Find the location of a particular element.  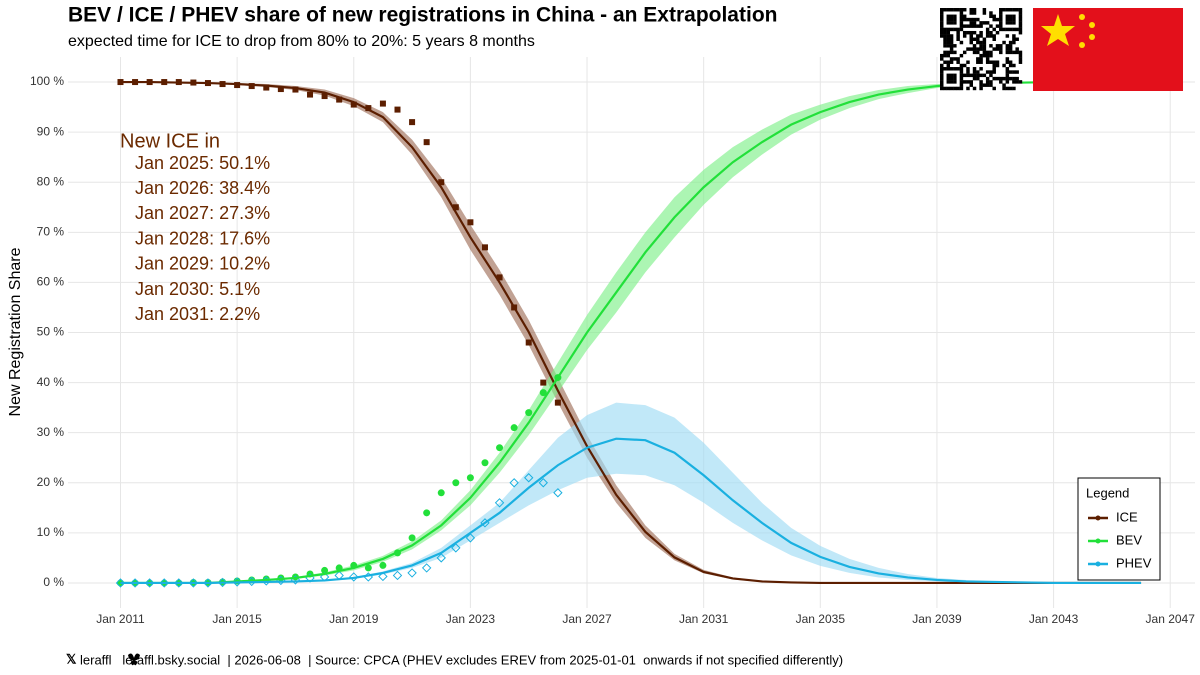

flag-star is located at coordinates (1082, 45).